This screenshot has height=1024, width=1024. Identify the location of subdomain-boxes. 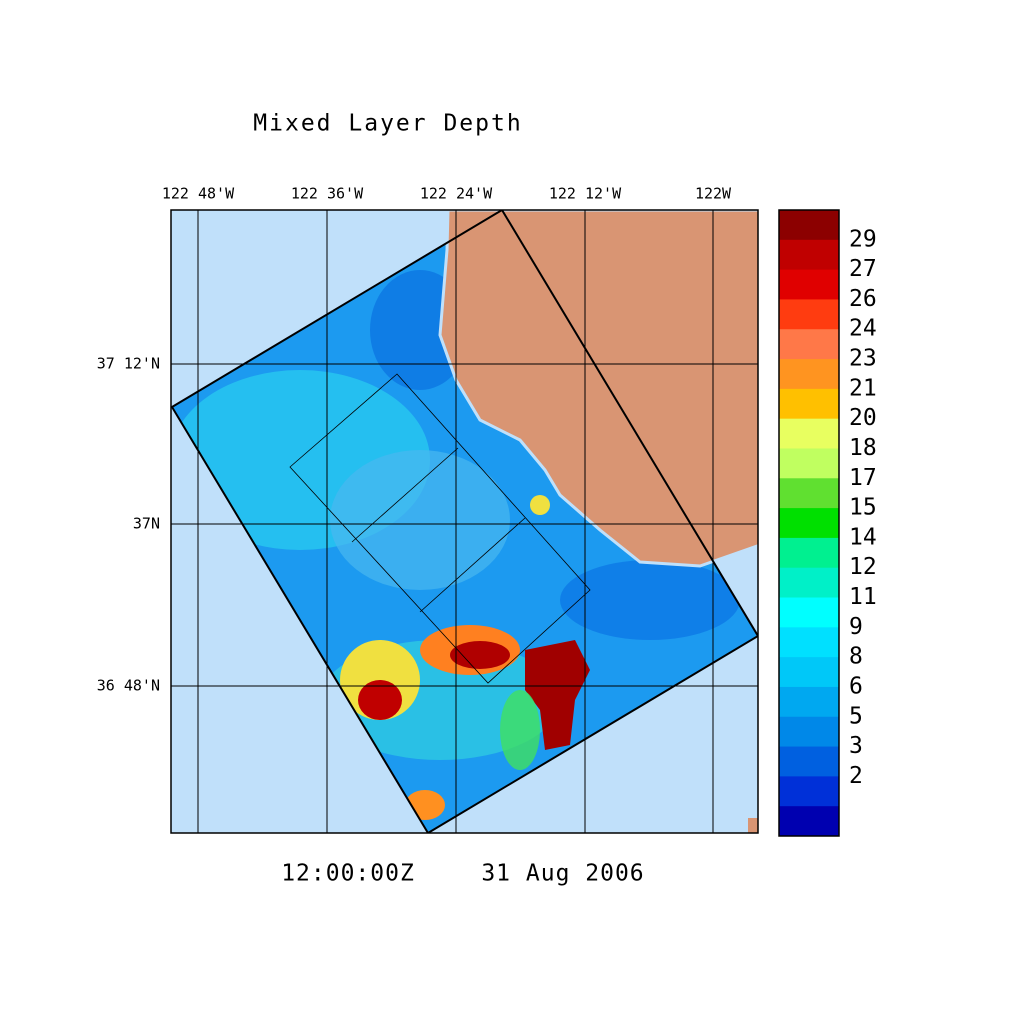
(440, 528).